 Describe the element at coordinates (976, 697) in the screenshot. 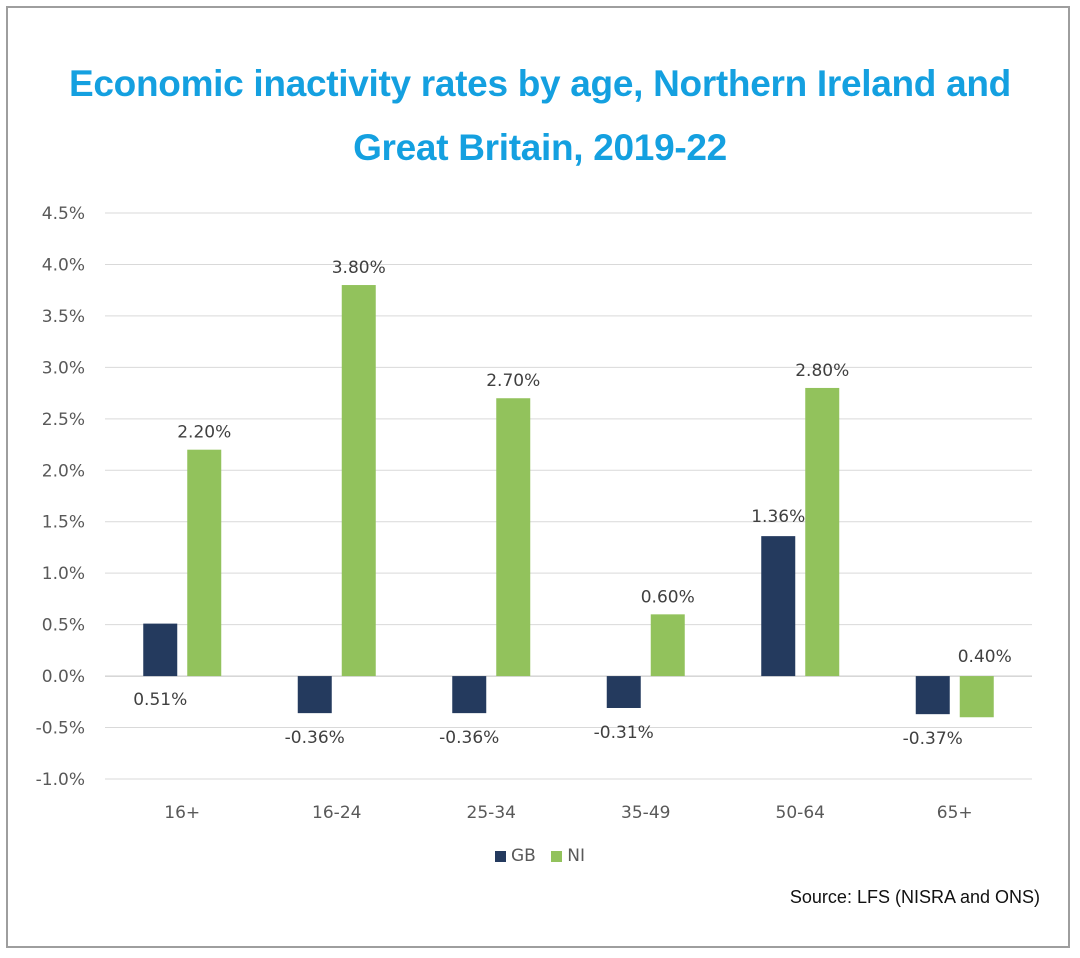

I see `bar-ni-65+` at that location.